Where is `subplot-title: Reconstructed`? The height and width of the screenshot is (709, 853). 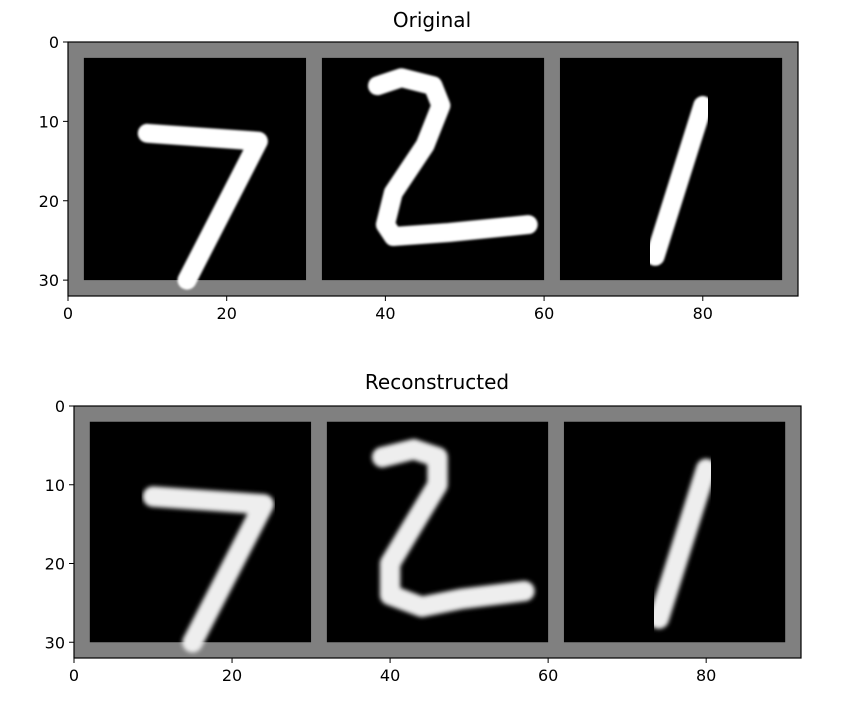
subplot-title: Reconstructed is located at coordinates (437, 382).